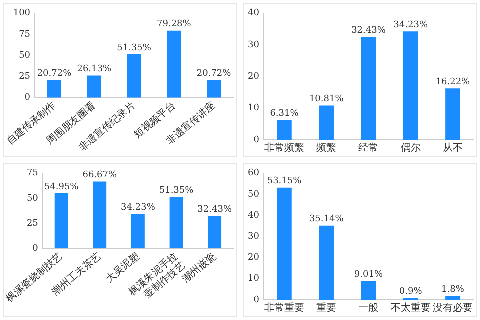 This screenshot has width=480, height=320. What do you see at coordinates (174, 25) in the screenshot?
I see `data-label: 79.28%` at bounding box center [174, 25].